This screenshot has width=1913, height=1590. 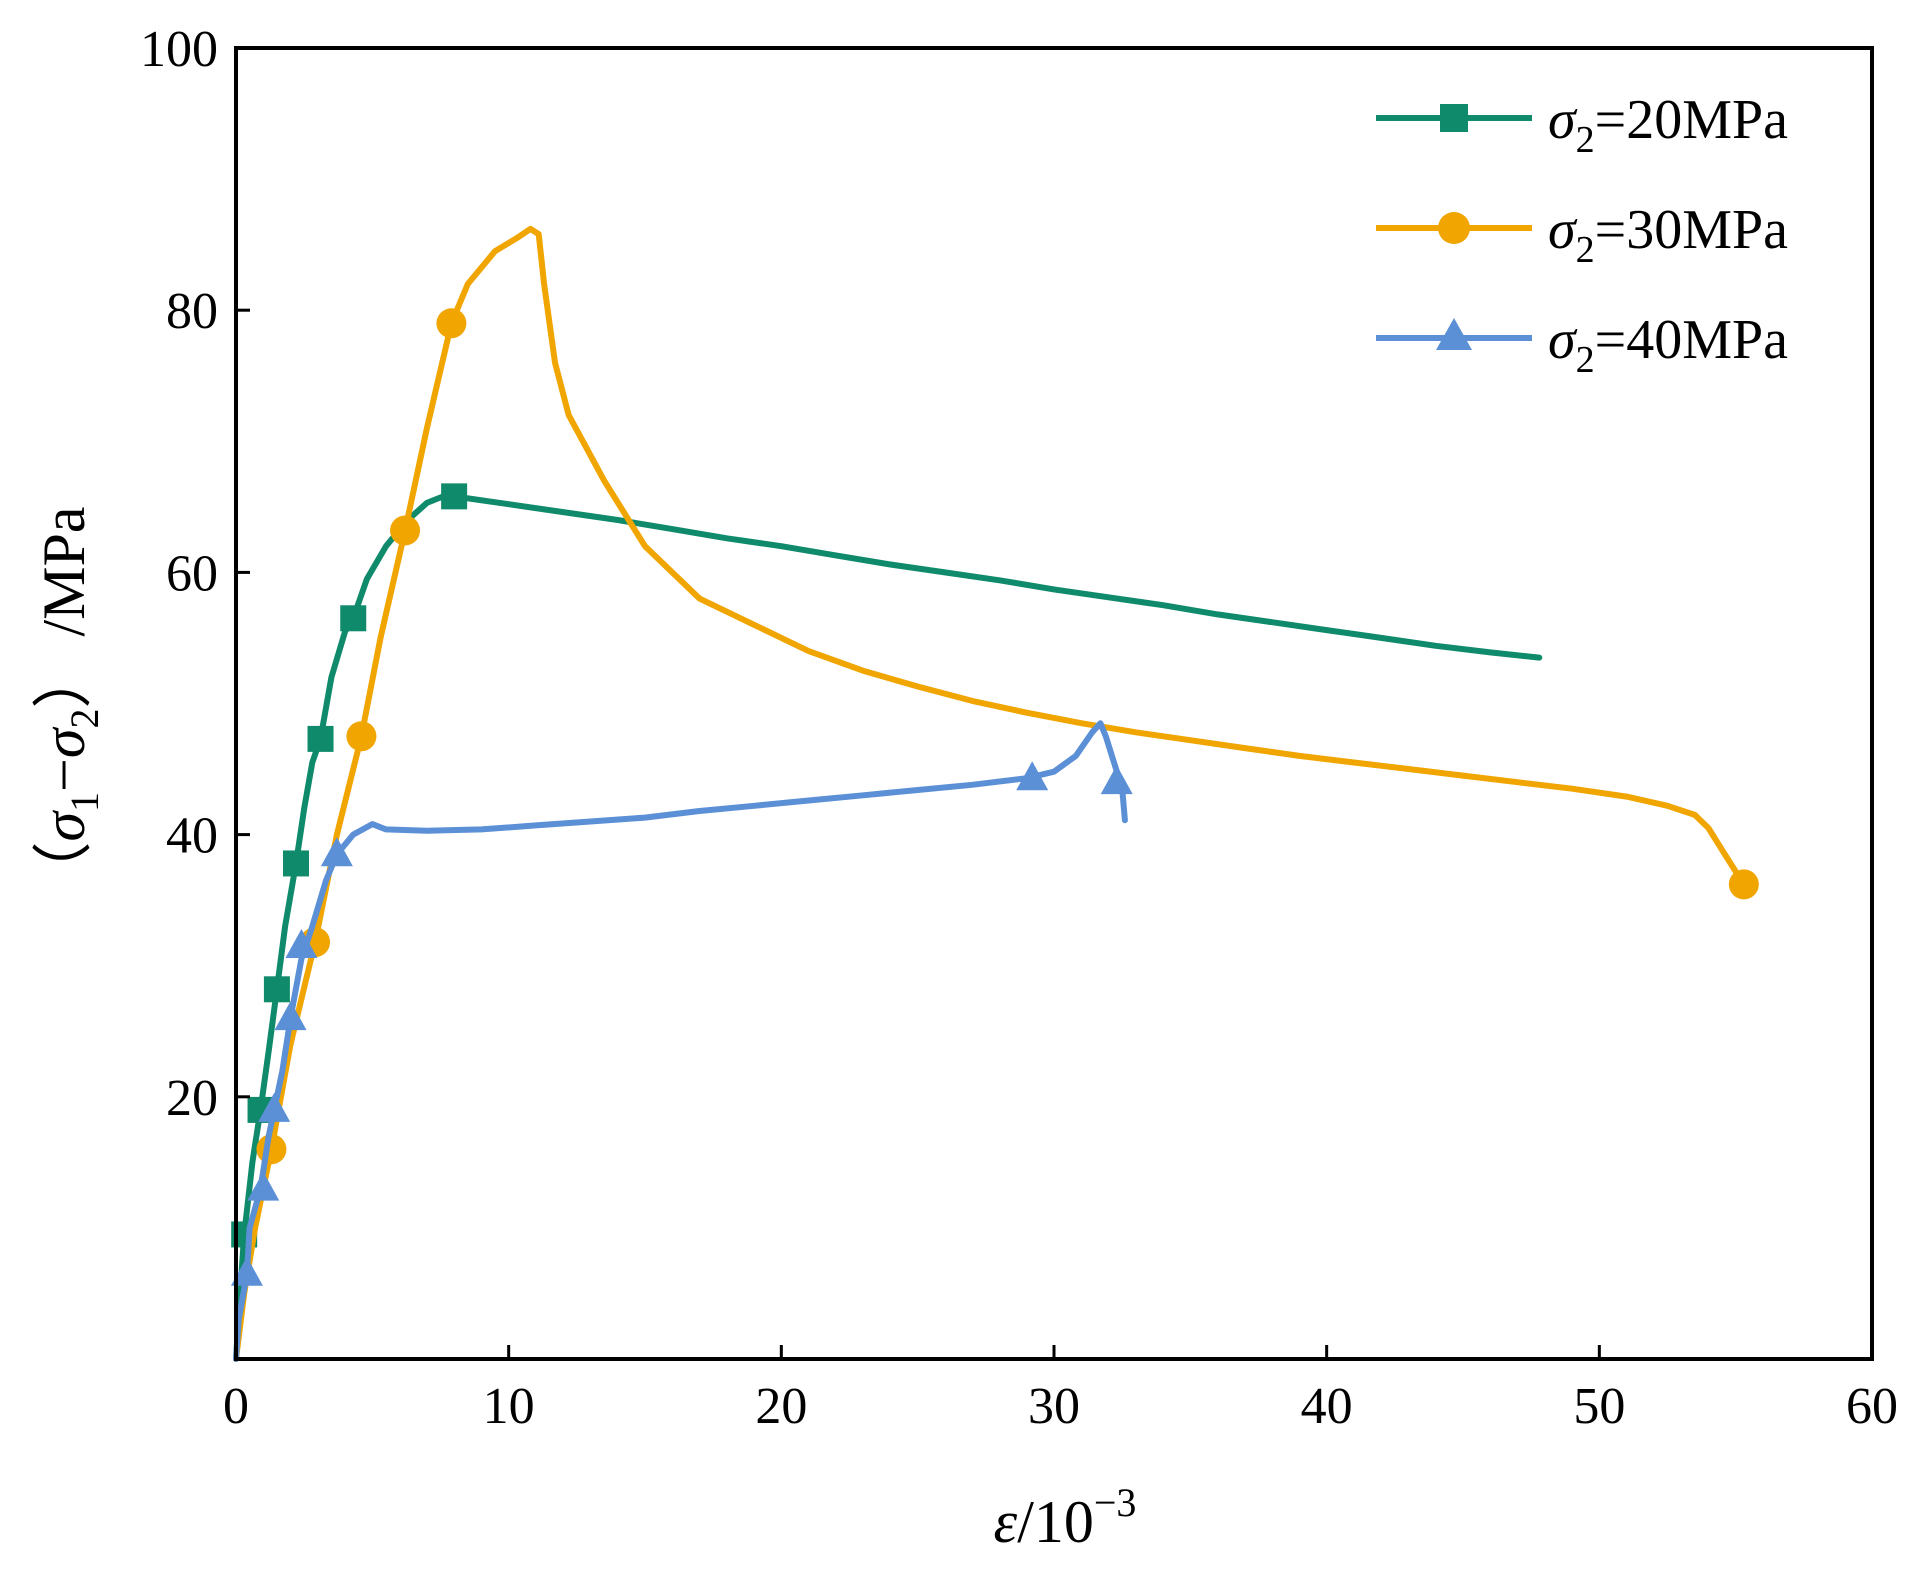 What do you see at coordinates (192, 836) in the screenshot?
I see `y-tick-label-1: 40` at bounding box center [192, 836].